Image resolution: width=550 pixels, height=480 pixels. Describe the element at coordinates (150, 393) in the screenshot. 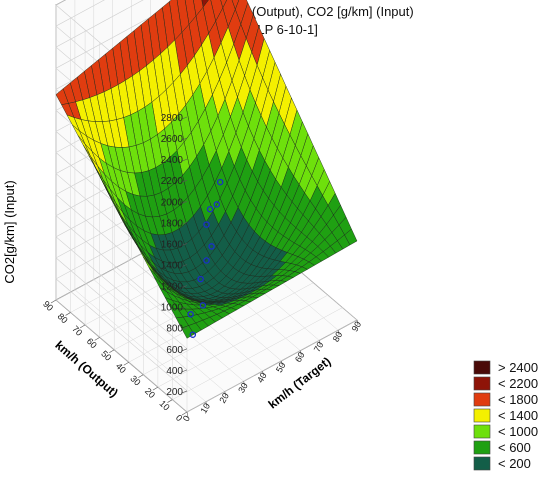

I see `y-tick-label: 20` at that location.